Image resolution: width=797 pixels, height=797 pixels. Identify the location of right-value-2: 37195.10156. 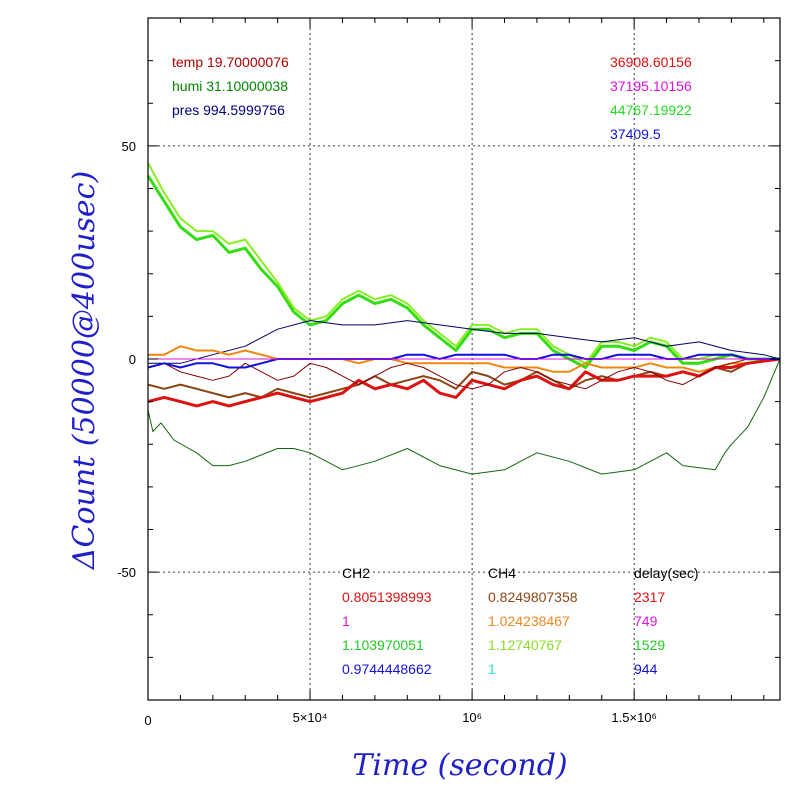
(651, 86).